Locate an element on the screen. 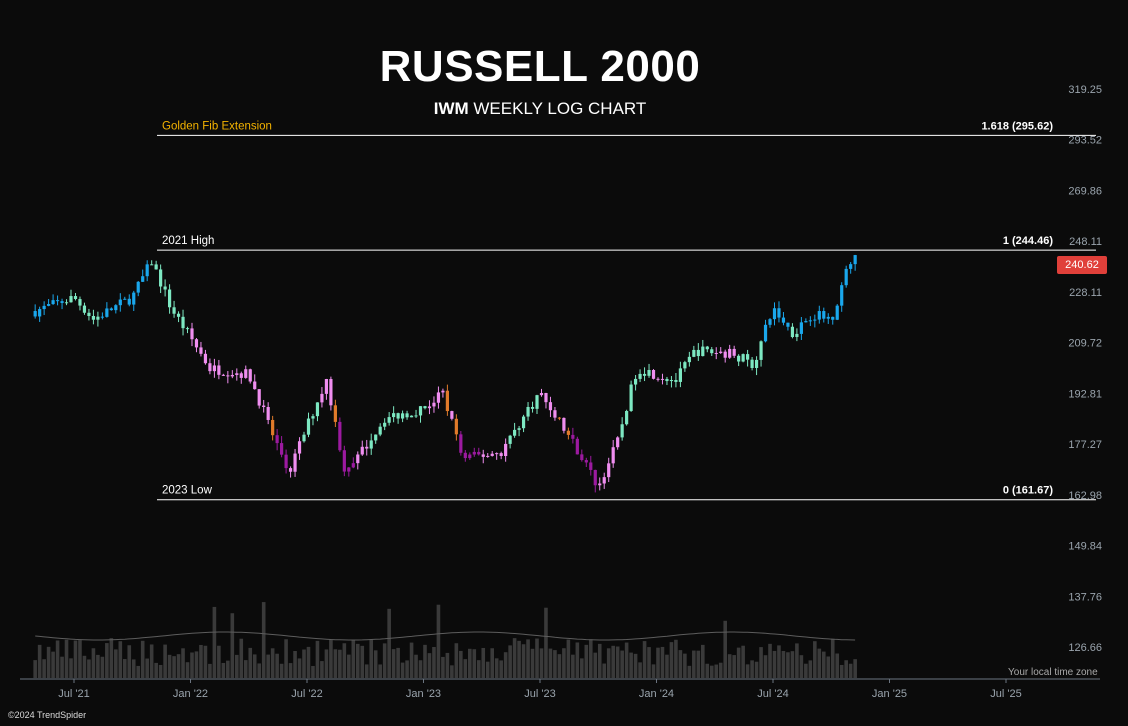 Image resolution: width=1128 pixels, height=726 pixels. y-tick-label: 177.27 is located at coordinates (1085, 445).